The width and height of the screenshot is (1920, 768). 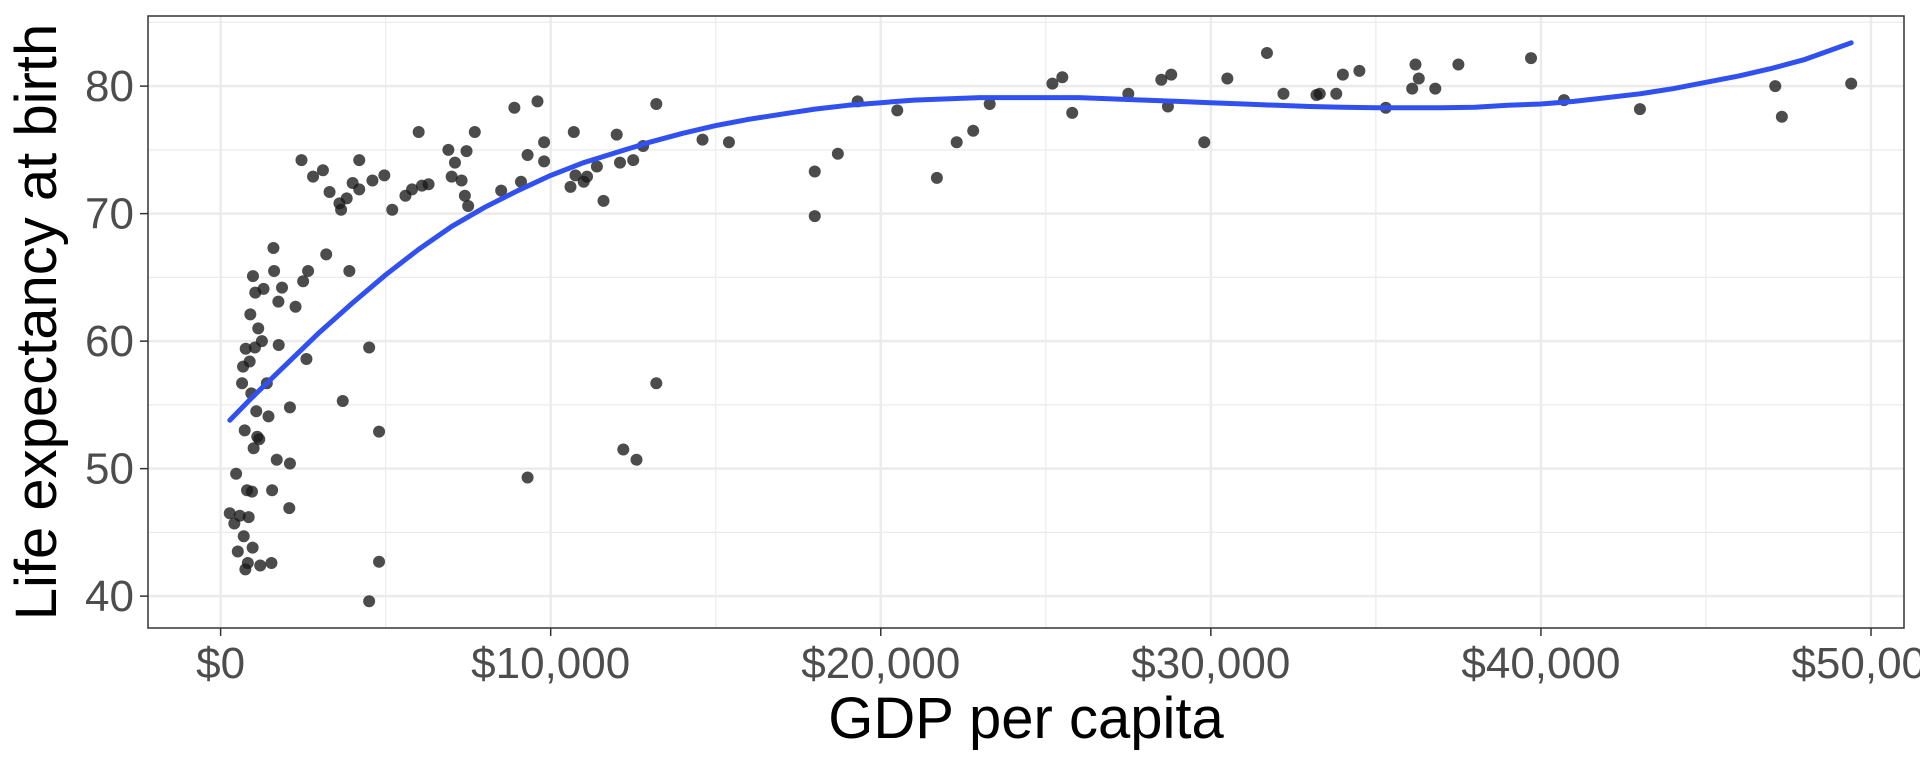 What do you see at coordinates (109, 214) in the screenshot?
I see `y-tick-label: 70` at bounding box center [109, 214].